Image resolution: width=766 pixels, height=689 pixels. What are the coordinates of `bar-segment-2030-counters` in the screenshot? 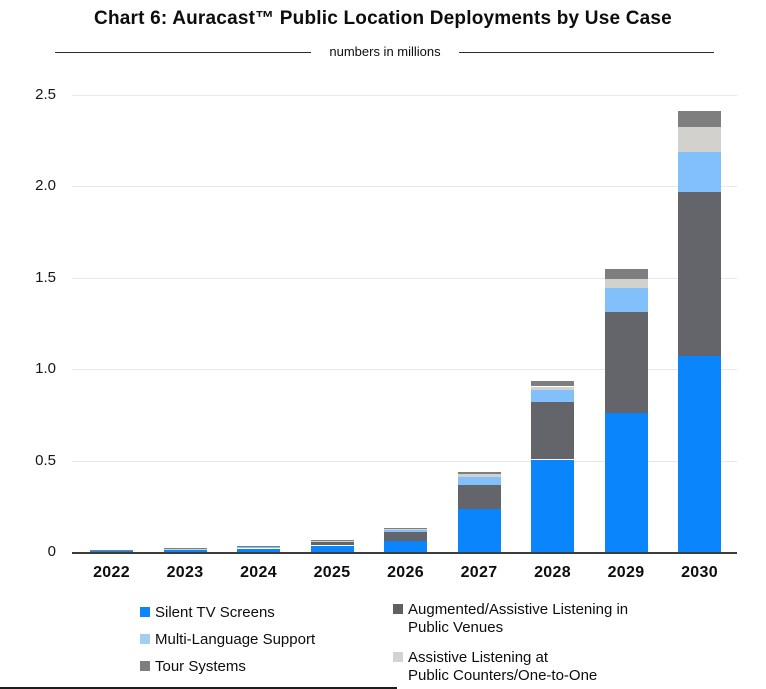 It's located at (699, 139).